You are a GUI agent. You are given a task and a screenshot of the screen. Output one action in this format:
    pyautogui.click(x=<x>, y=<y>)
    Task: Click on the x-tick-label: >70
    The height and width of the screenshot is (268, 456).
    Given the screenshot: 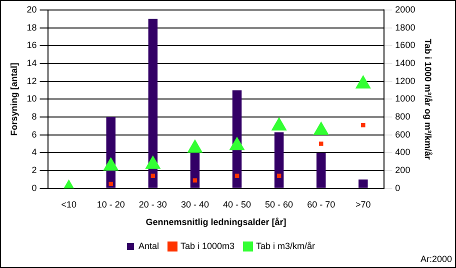 What is the action you would take?
    pyautogui.click(x=363, y=204)
    